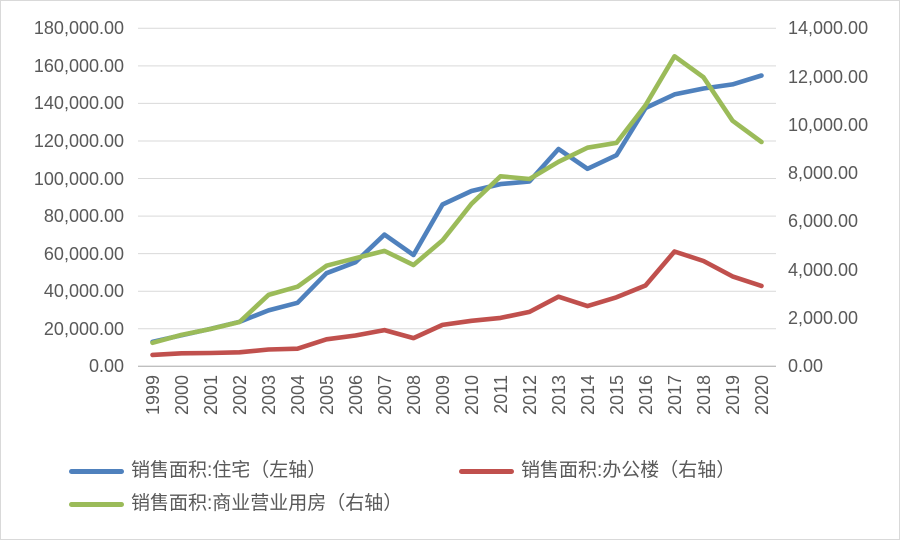 The image size is (900, 540). What do you see at coordinates (181, 395) in the screenshot?
I see `x-tick-label: 2000` at bounding box center [181, 395].